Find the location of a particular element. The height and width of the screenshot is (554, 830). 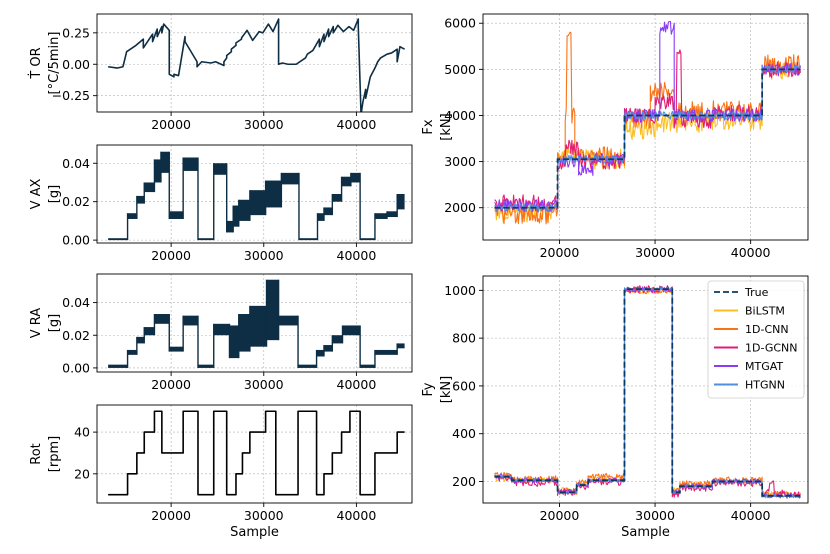

y-axis-label: Ṫ OR is located at coordinates (36, 63).